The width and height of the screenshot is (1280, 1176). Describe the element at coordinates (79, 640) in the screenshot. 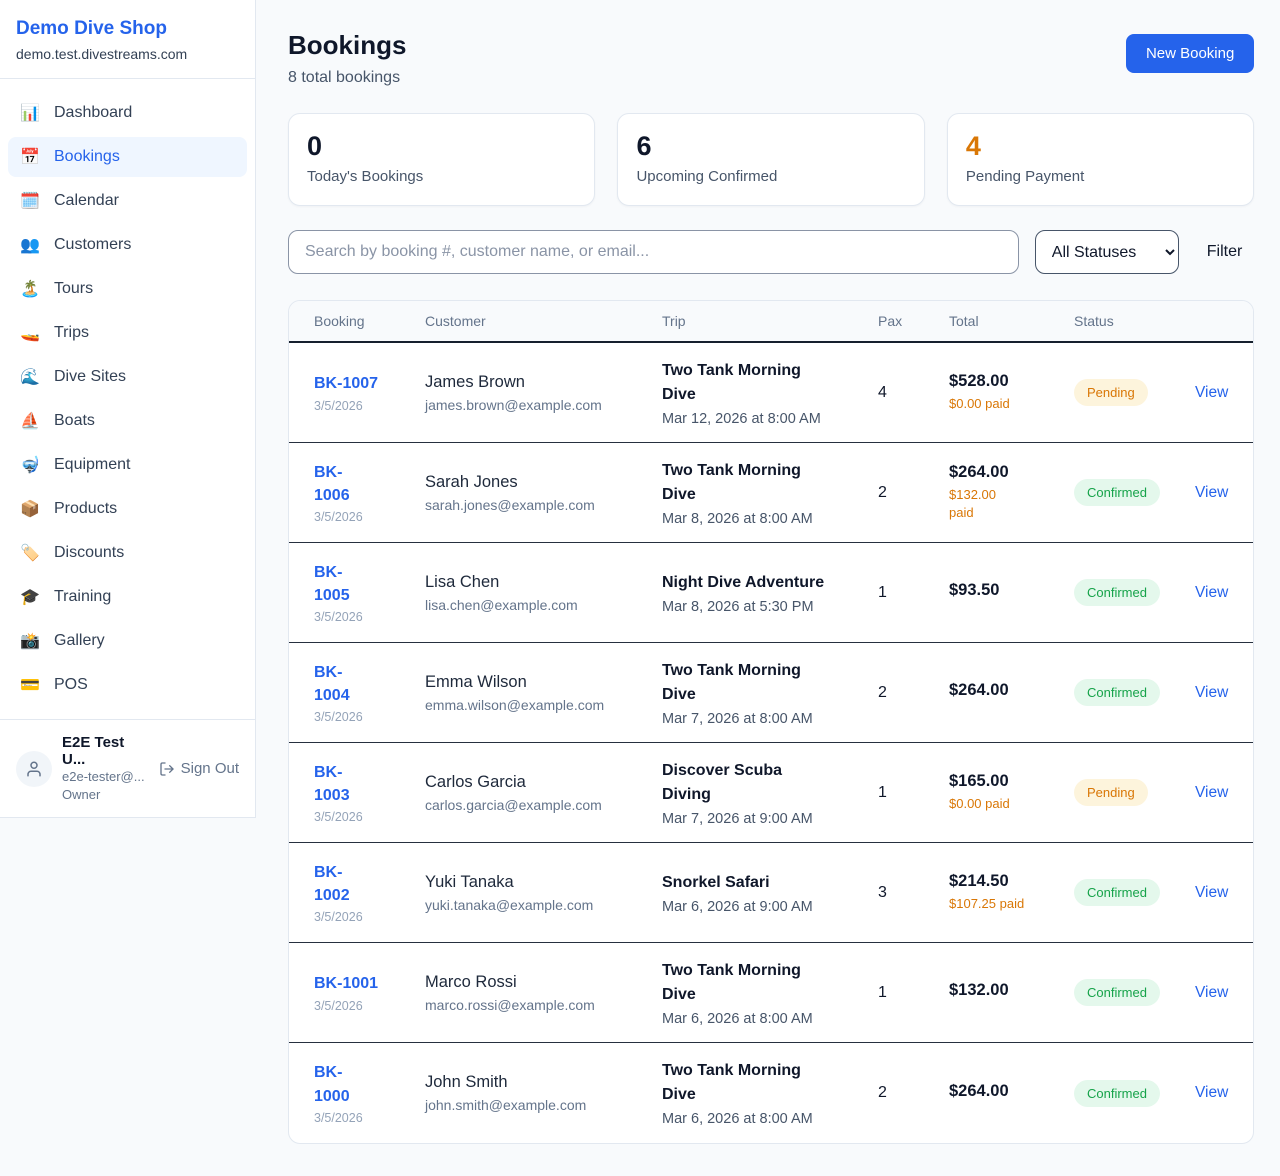

I see `sidebar-item-label: Gallery` at that location.